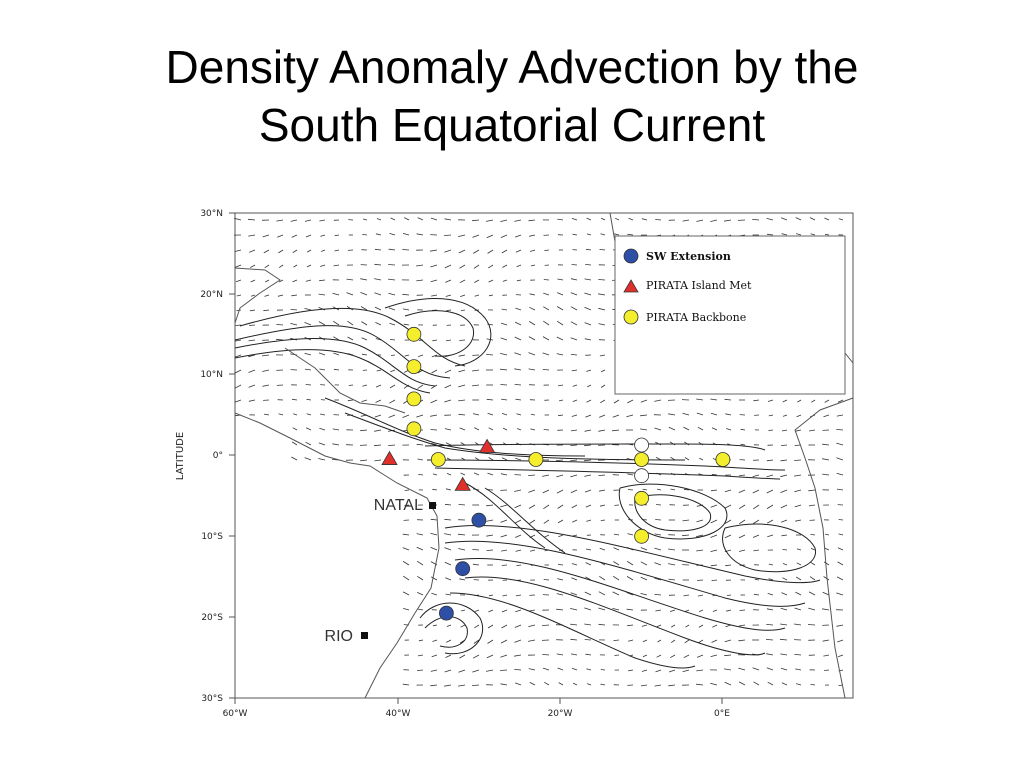 Image resolution: width=1024 pixels, height=768 pixels. I want to click on latitude-axis: 30°N 20°N 10°N 0° 10°S 20°S 30°S, so click(217, 456).